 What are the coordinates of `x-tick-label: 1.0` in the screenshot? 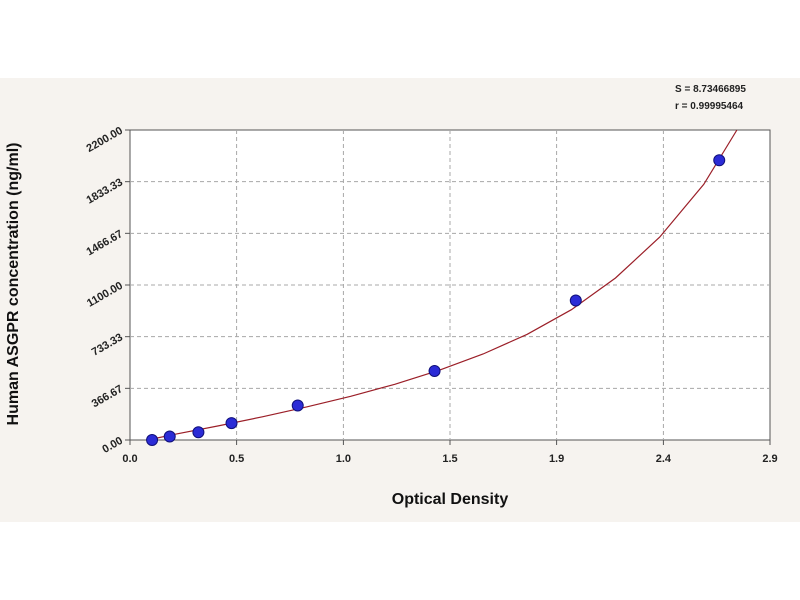 It's located at (343, 459).